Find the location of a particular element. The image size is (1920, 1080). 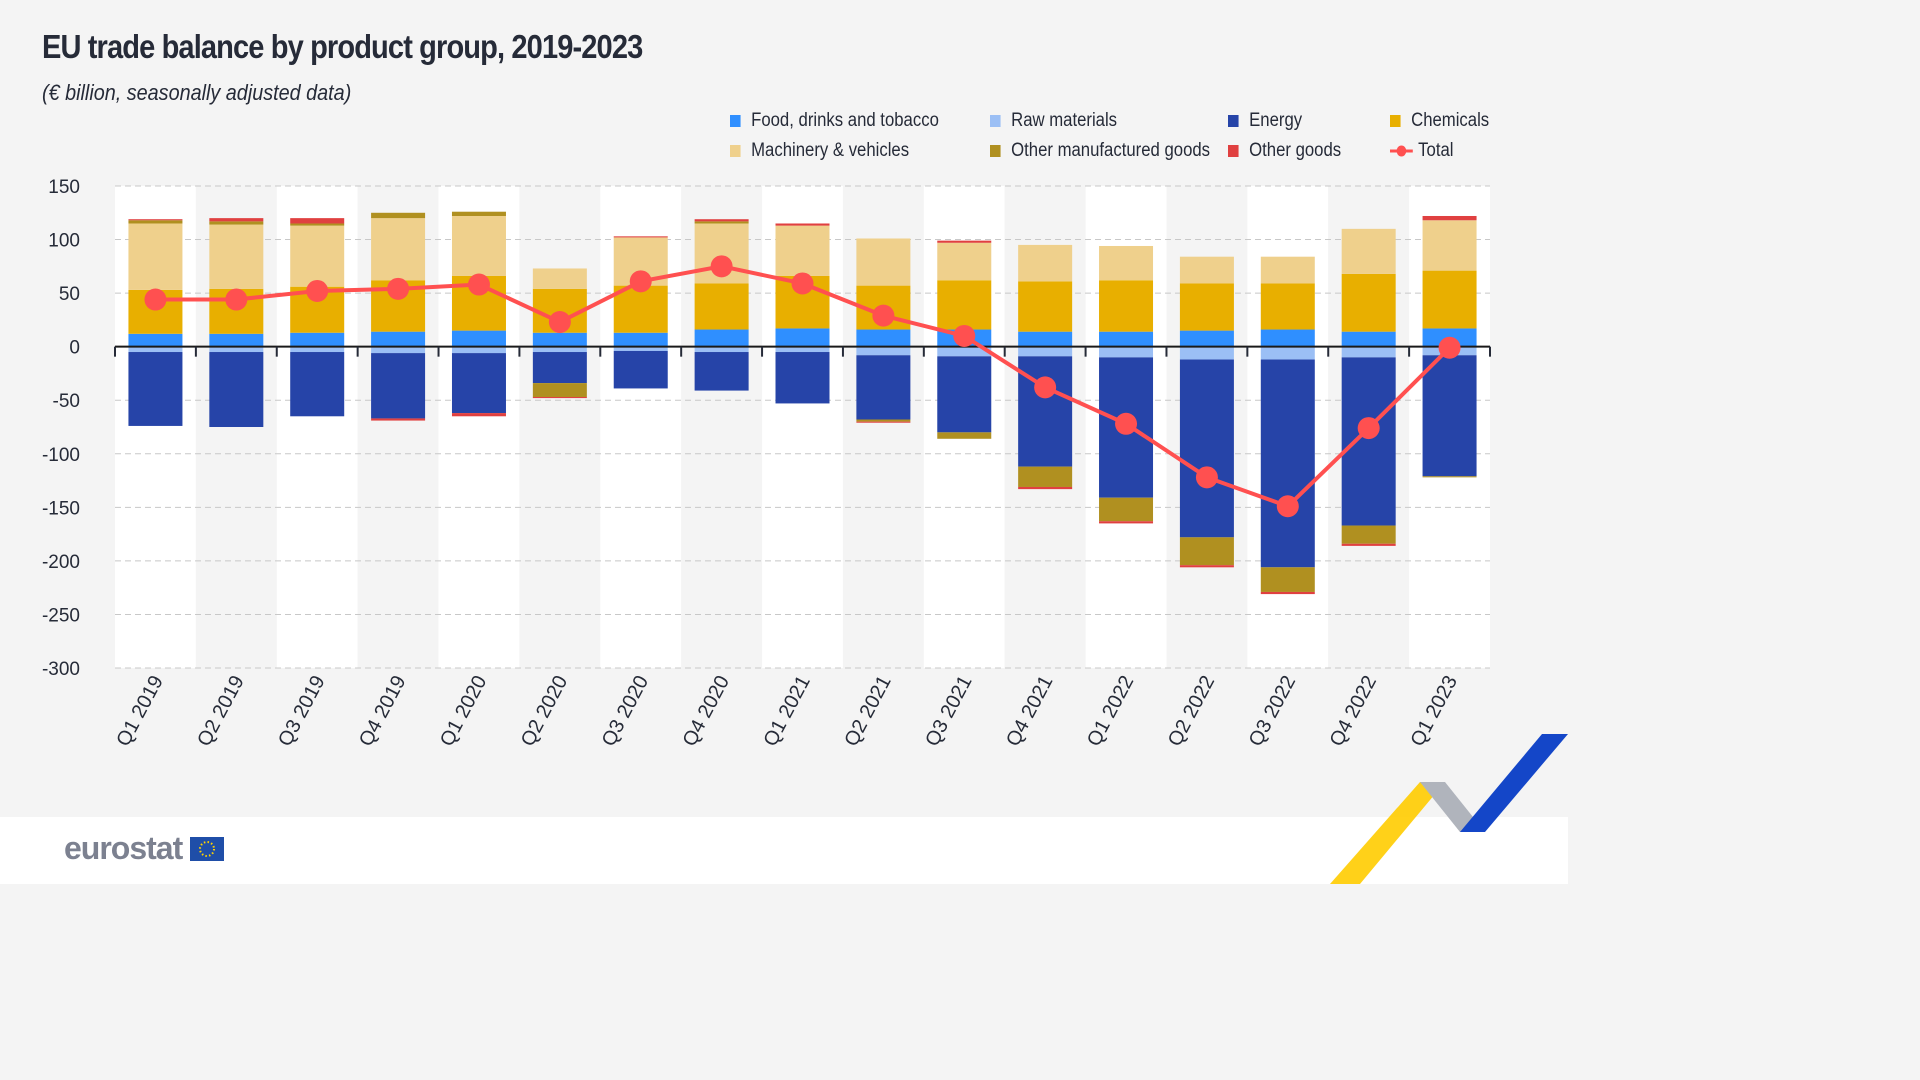

legend-item: Other goods is located at coordinates (1284, 151).